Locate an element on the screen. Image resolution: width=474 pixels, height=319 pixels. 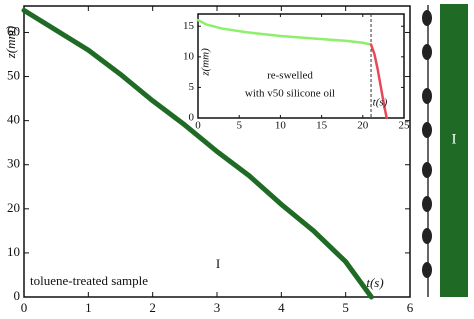
x-tick-label: 20 is located at coordinates (363, 126).